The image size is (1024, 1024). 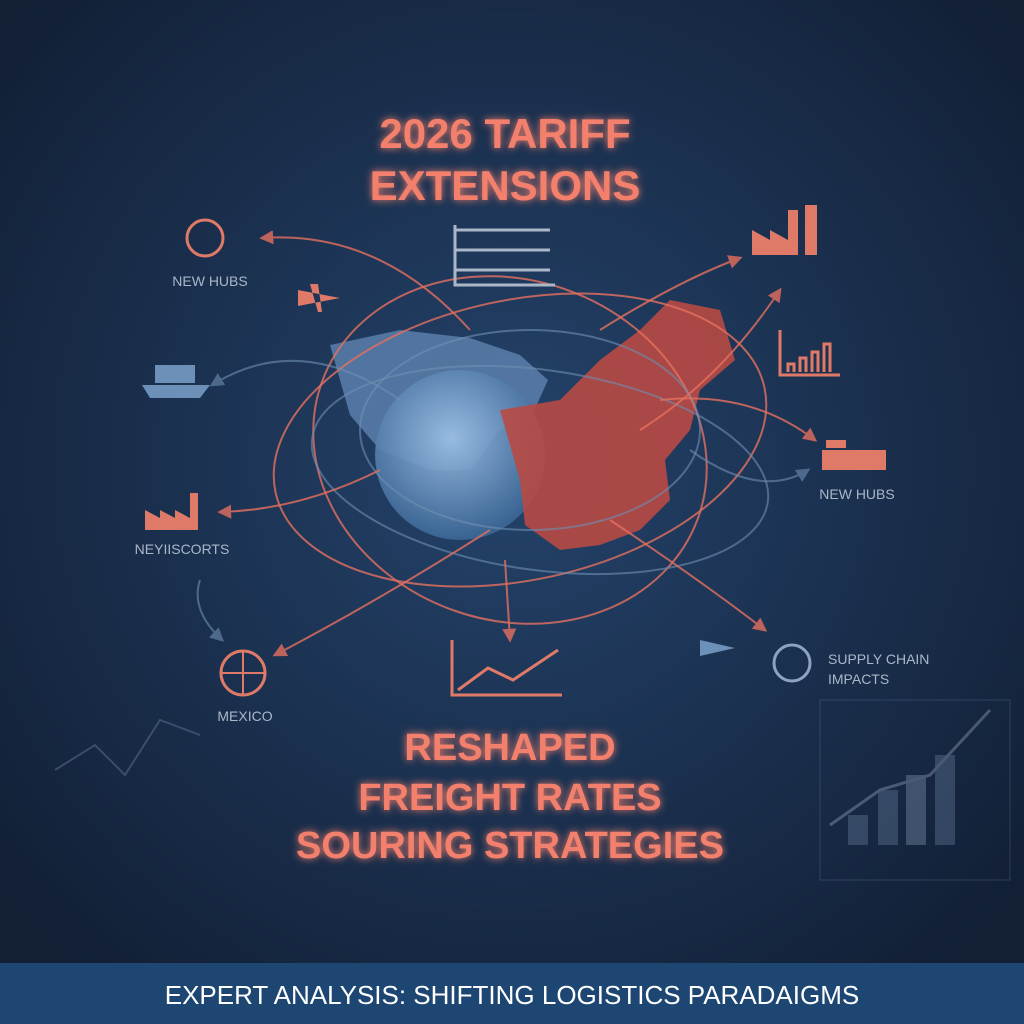 What do you see at coordinates (504, 256) in the screenshot?
I see `wall-icon` at bounding box center [504, 256].